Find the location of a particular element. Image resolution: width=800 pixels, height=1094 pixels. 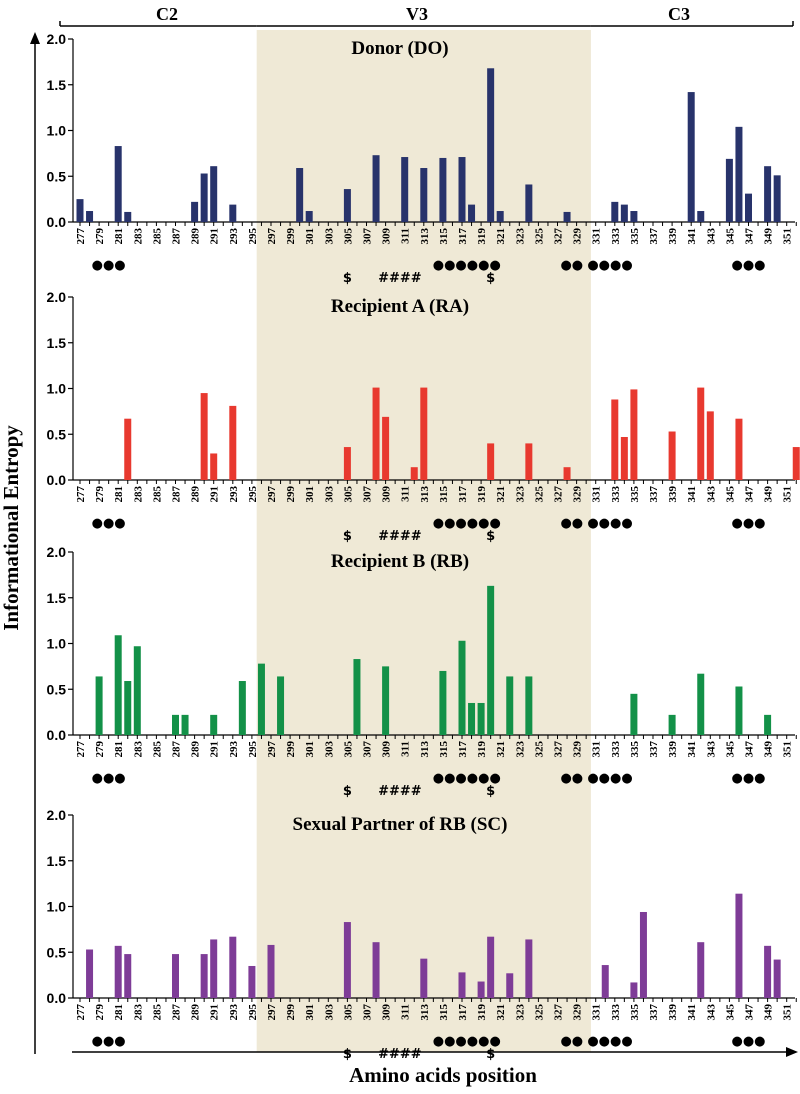

x-tick-label: 343 is located at coordinates (711, 494).